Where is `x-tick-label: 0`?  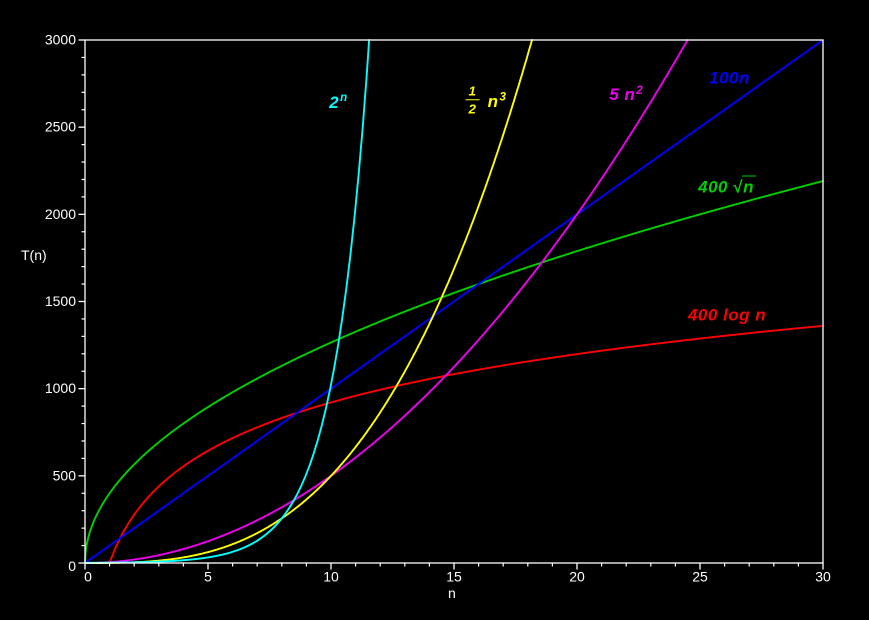
x-tick-label: 0 is located at coordinates (88, 577).